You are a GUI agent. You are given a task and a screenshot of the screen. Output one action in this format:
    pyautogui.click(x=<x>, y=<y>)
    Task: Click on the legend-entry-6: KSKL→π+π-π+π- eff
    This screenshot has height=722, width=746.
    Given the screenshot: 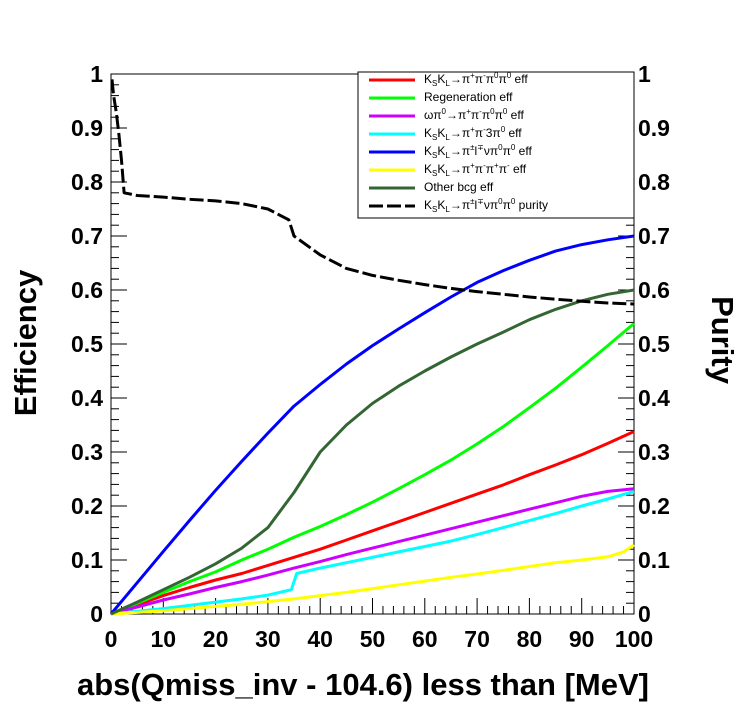 What is the action you would take?
    pyautogui.click(x=475, y=169)
    